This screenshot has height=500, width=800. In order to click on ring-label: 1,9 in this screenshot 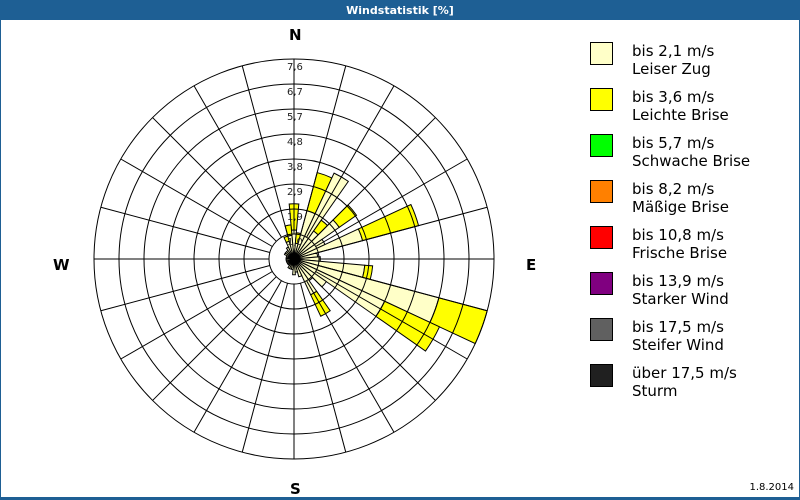, I will do `click(295, 217)`.